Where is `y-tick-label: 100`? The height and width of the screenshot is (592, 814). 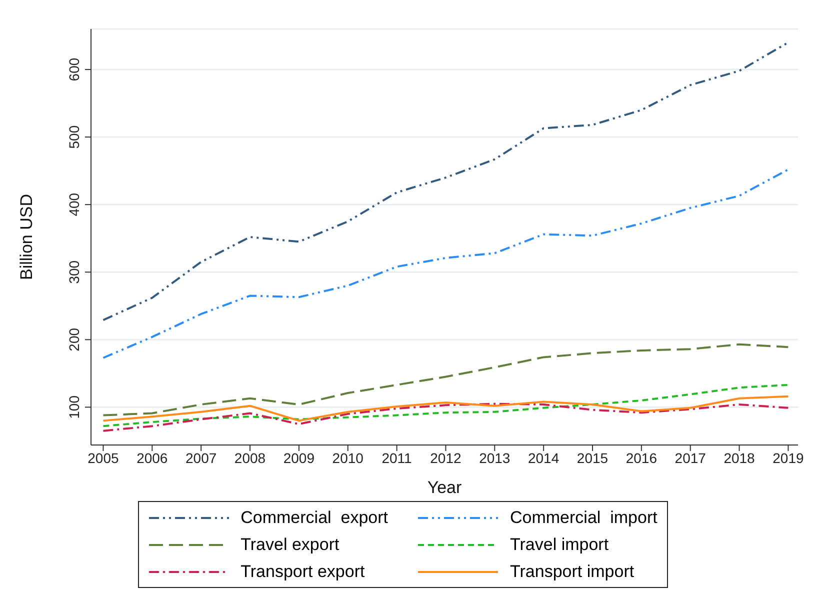 y-tick-label: 100 is located at coordinates (74, 407).